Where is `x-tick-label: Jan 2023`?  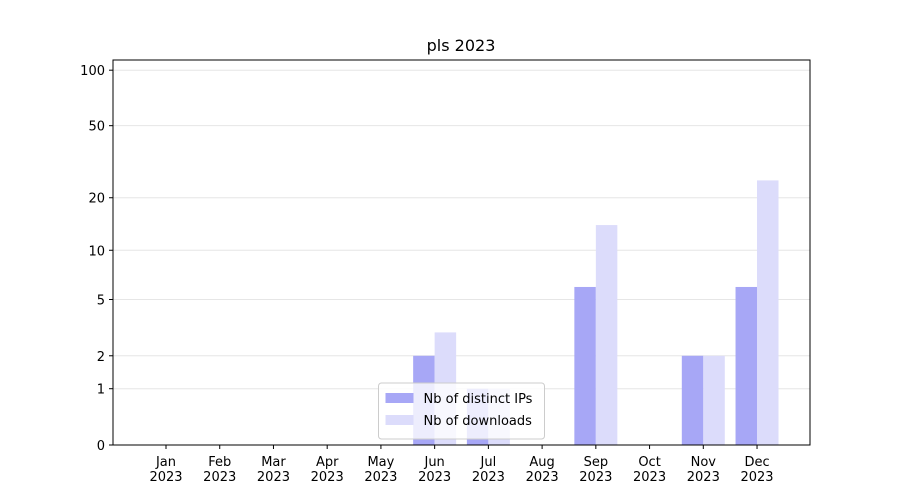 x-tick-label: Jan 2023 is located at coordinates (165, 470).